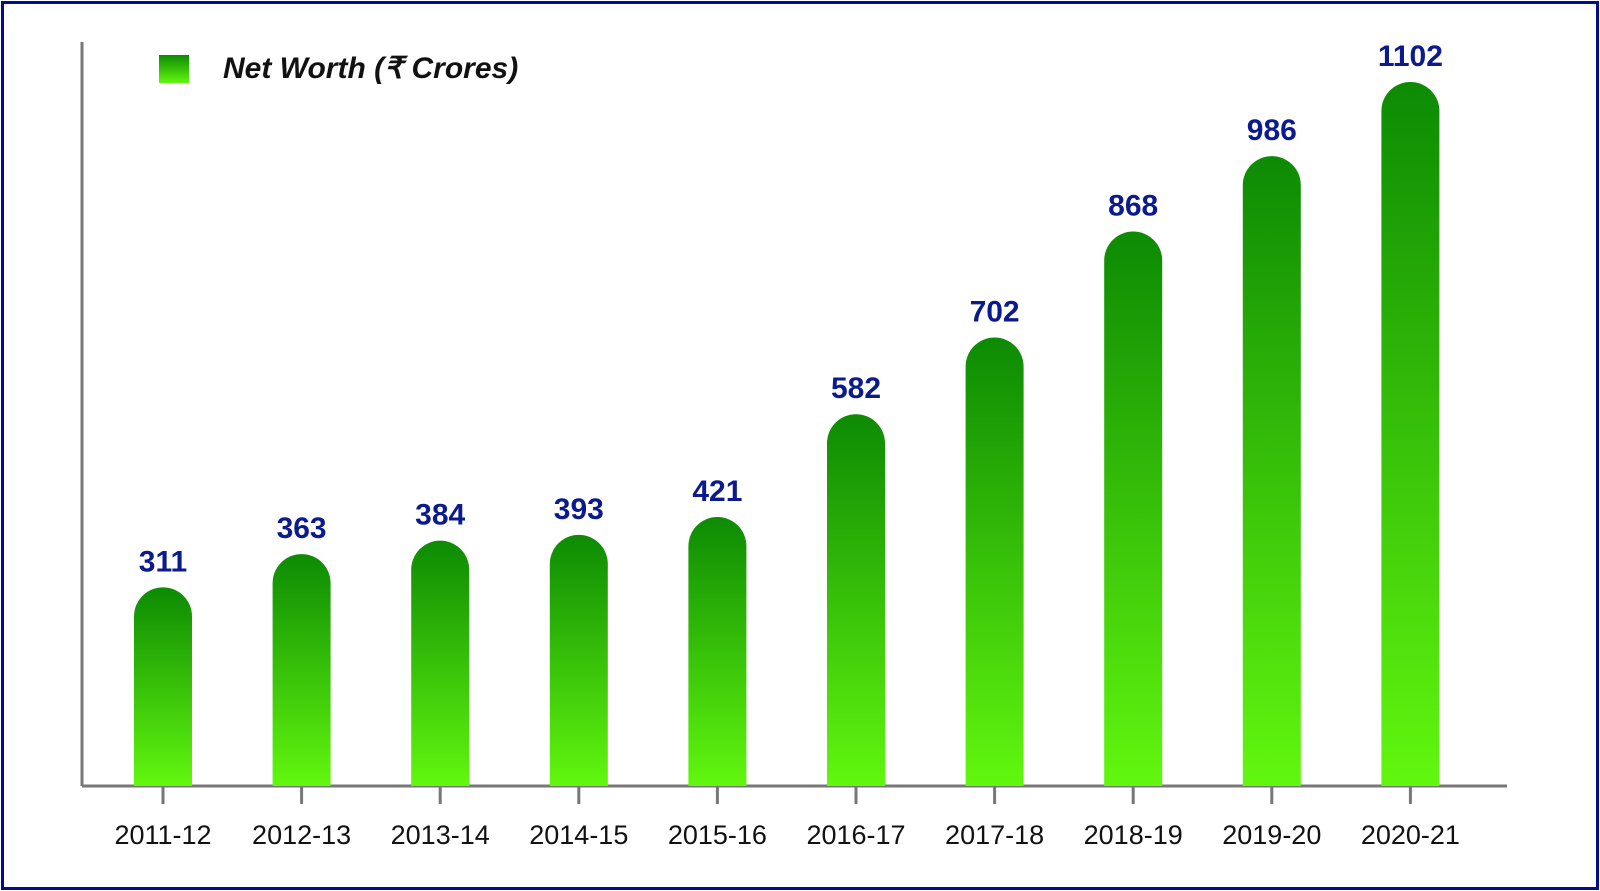 This screenshot has height=891, width=1600. I want to click on legend-label: Net Worth (₹ Crores), so click(371, 68).